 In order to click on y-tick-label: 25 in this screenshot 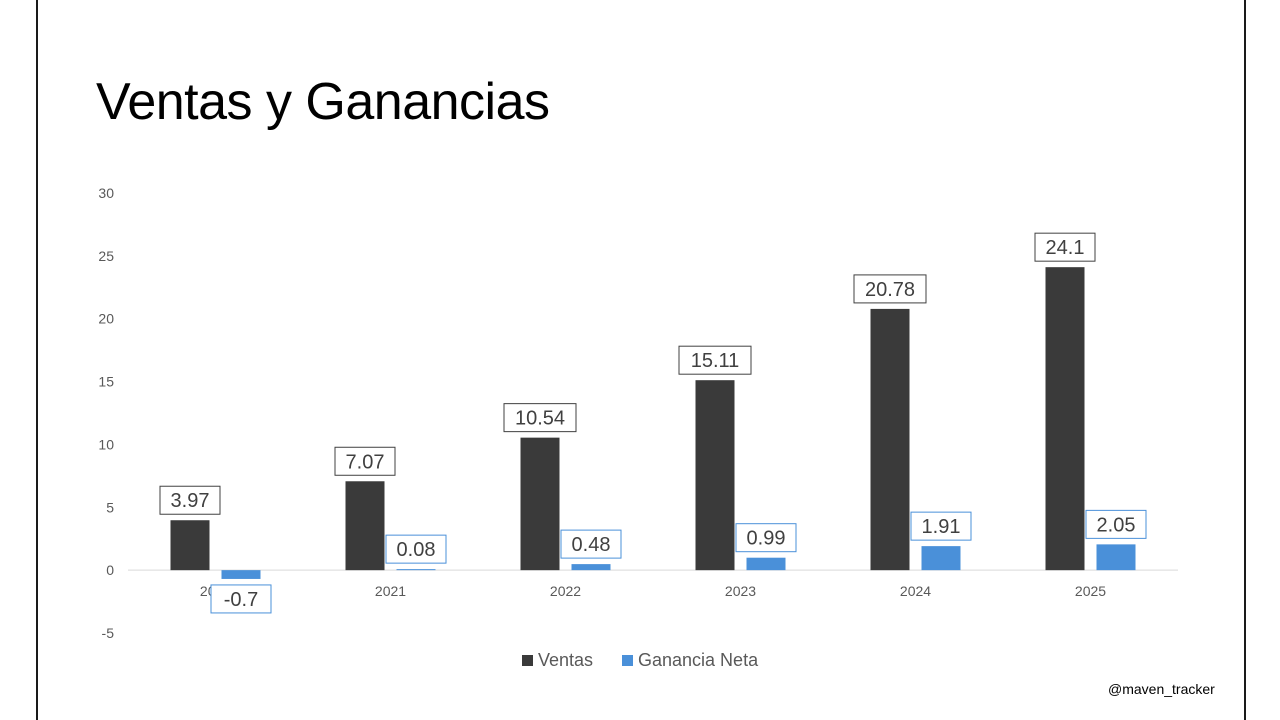, I will do `click(106, 256)`.